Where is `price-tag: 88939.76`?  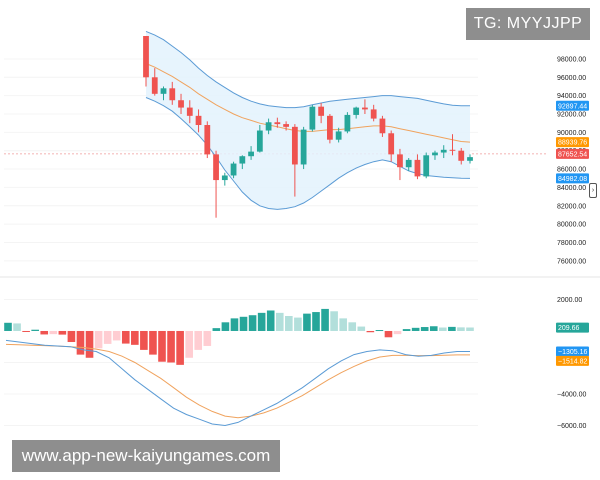
price-tag: 88939.76 is located at coordinates (572, 143).